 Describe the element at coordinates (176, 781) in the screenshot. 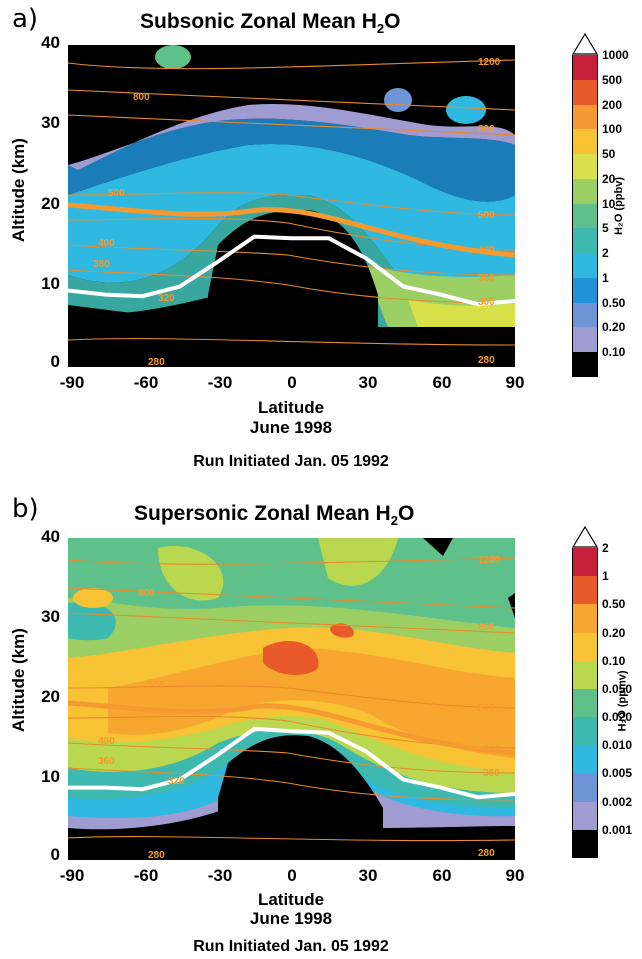

I see `contour-label: 320` at that location.